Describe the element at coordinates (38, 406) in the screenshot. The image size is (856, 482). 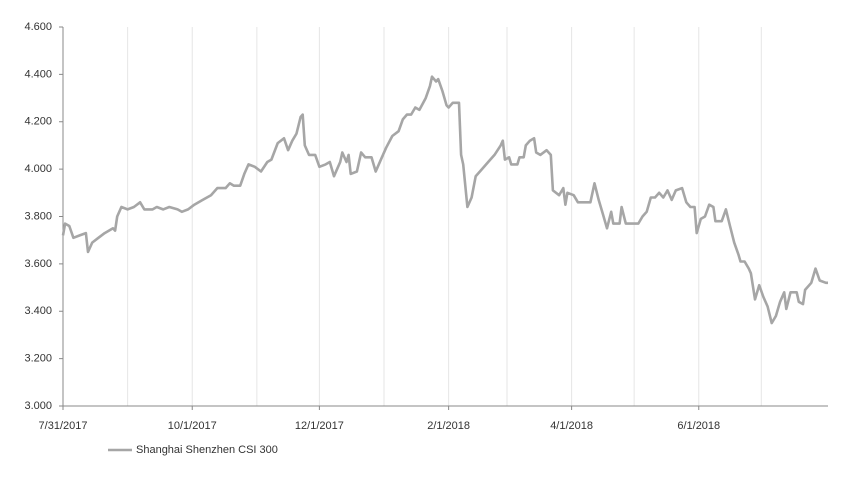
I see `y-tick-label: 3.000` at that location.